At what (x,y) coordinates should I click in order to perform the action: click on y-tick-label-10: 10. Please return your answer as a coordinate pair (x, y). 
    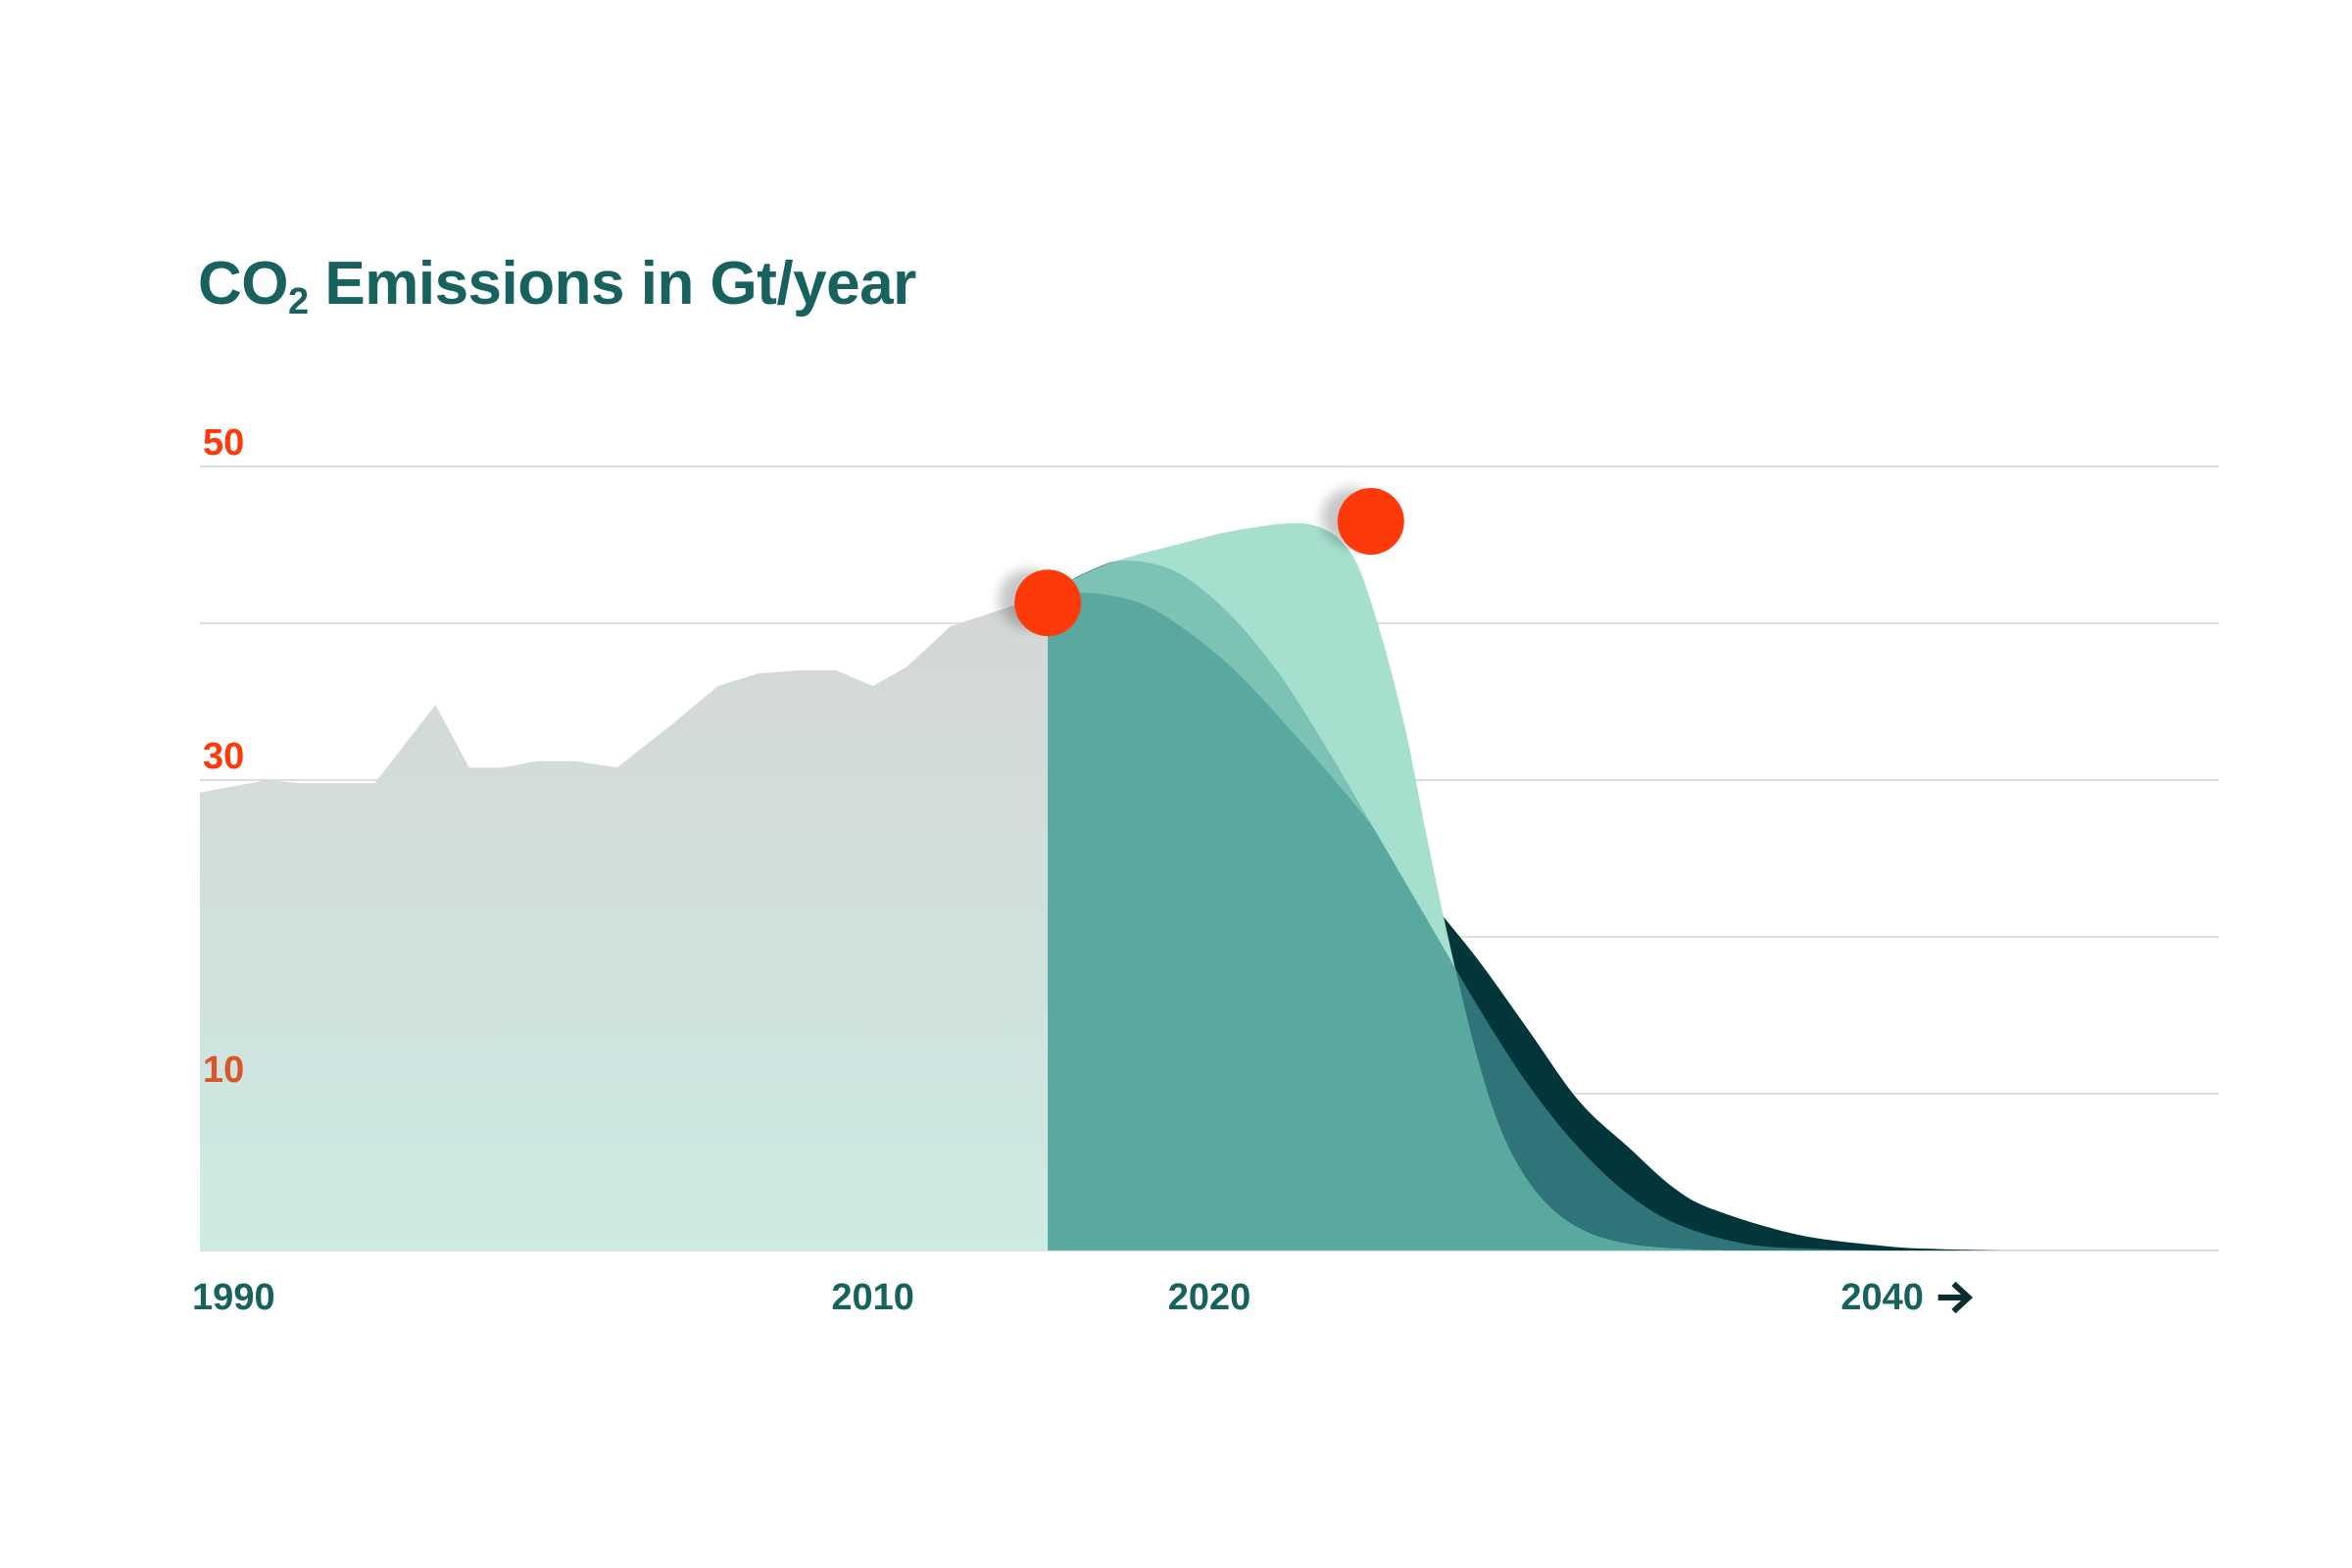
    Looking at the image, I should click on (223, 1070).